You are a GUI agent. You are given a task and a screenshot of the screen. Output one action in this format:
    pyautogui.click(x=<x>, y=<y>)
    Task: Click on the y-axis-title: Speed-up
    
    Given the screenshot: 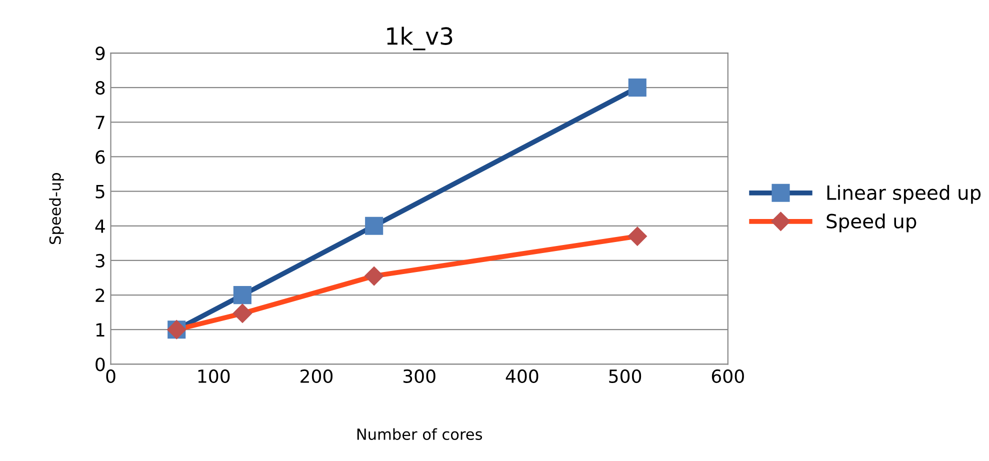 What is the action you would take?
    pyautogui.click(x=56, y=208)
    